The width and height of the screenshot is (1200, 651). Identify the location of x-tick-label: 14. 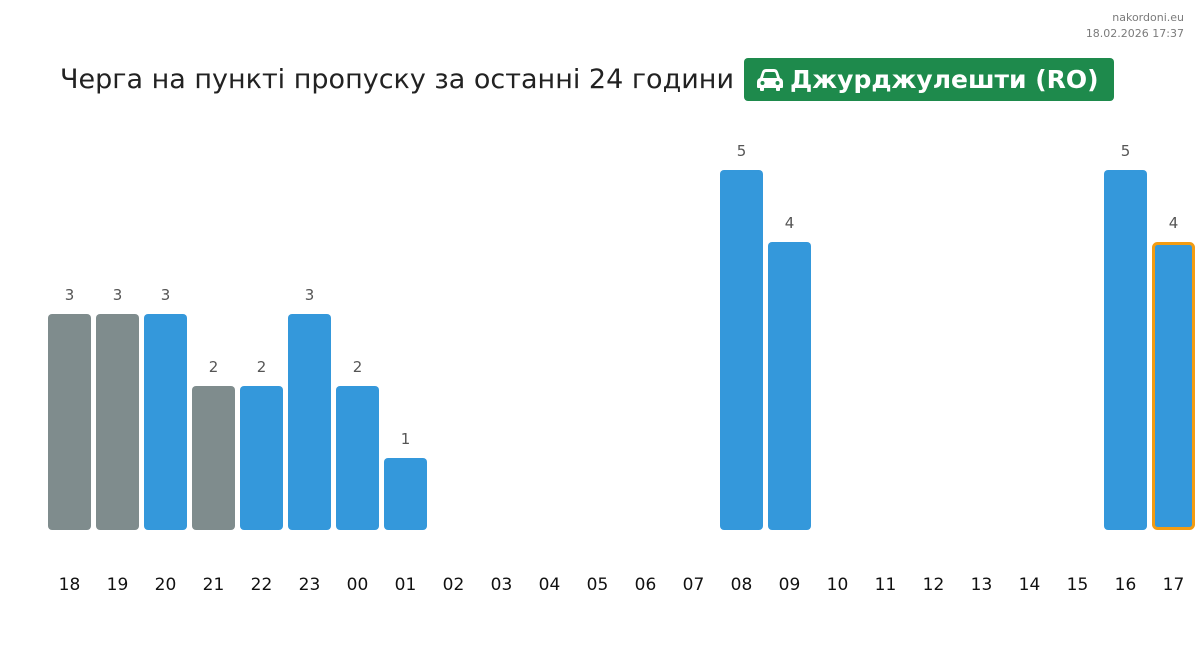
(1030, 585).